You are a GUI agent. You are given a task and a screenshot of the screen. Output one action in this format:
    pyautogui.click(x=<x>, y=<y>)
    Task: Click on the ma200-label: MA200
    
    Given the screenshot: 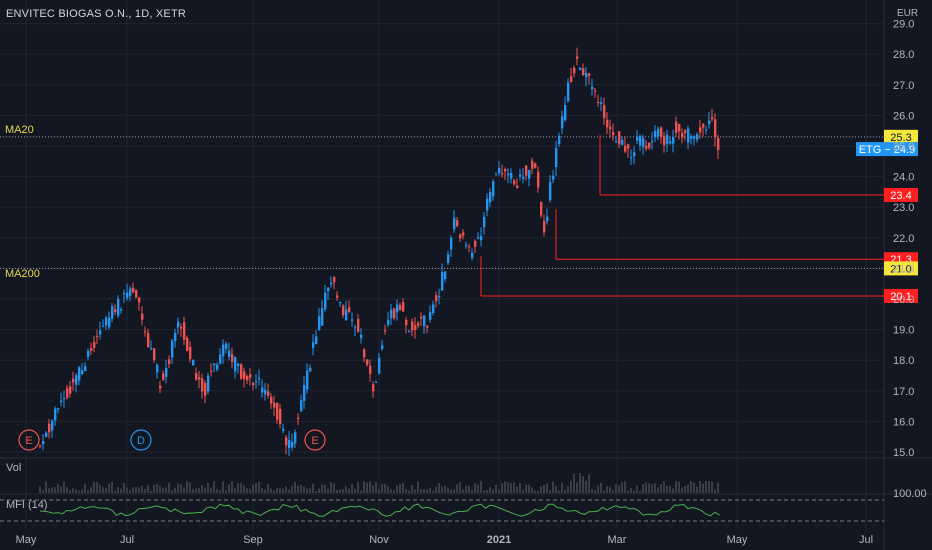 What is the action you would take?
    pyautogui.click(x=22, y=274)
    